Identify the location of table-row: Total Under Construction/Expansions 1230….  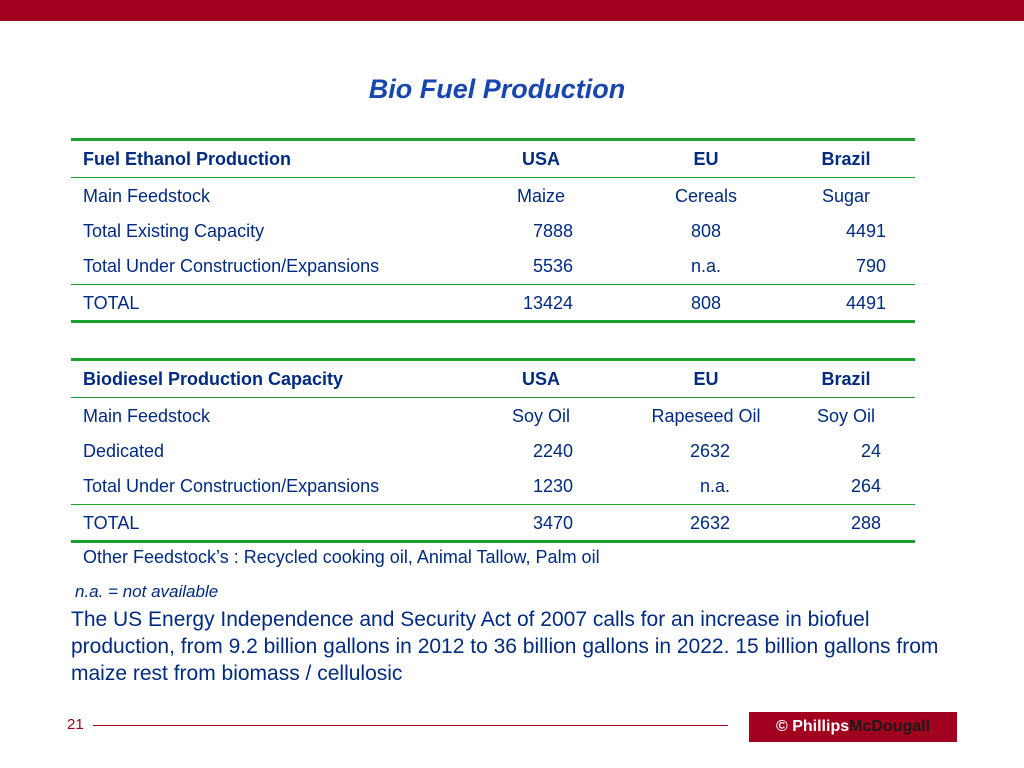
(493, 486).